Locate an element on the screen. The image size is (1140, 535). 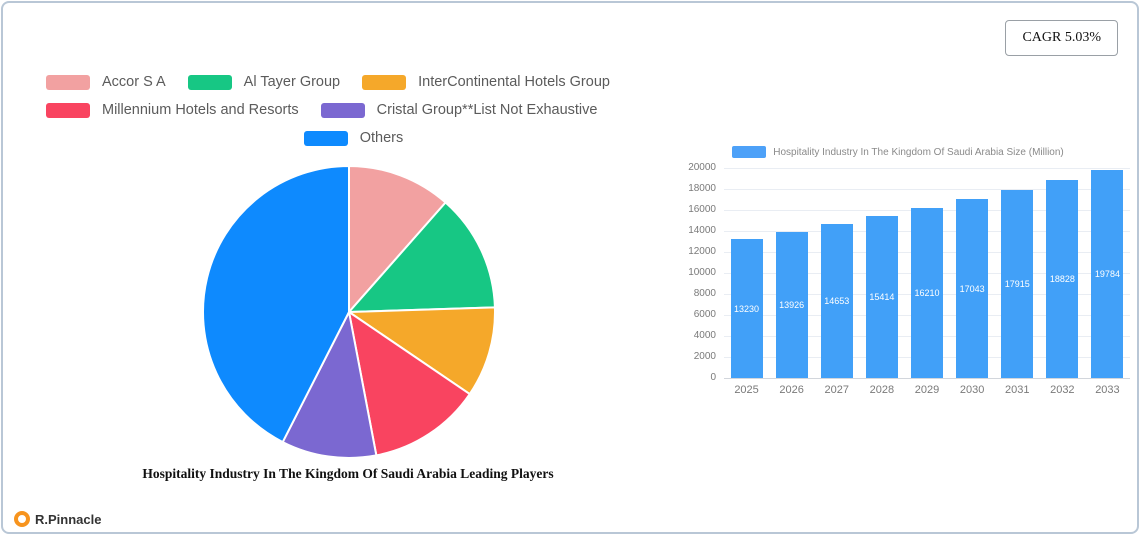
legend-label: Accor S A is located at coordinates (134, 82).